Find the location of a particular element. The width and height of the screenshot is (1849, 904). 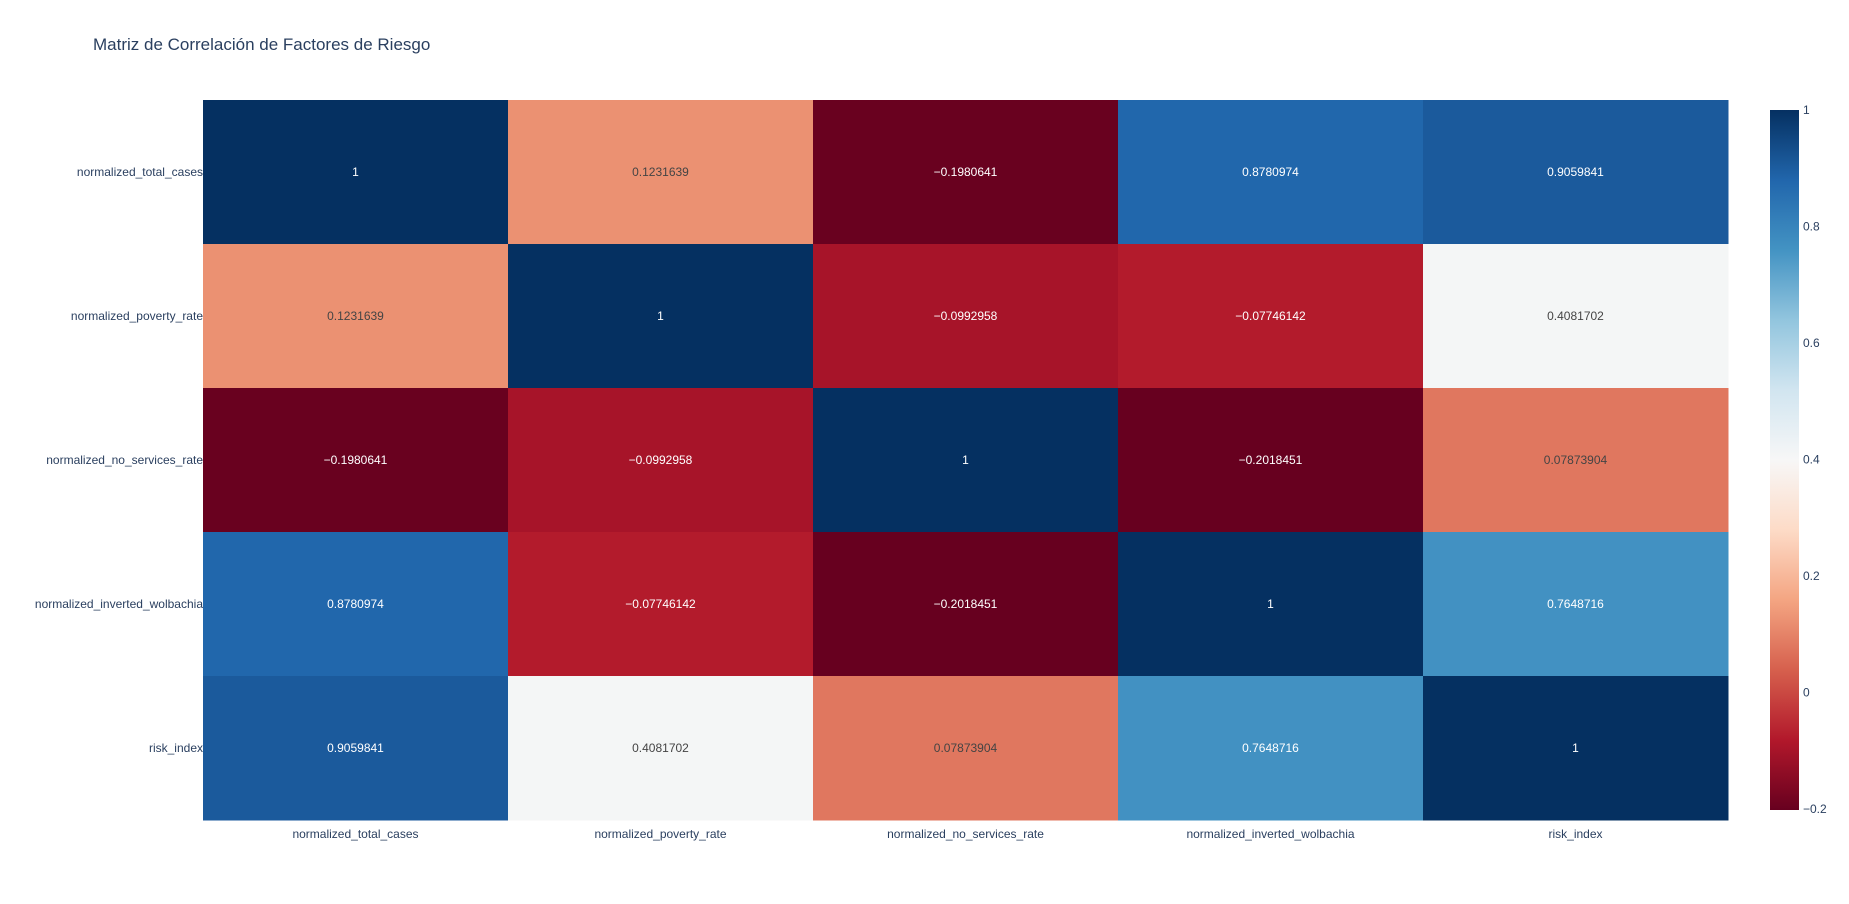

x-tick-label: risk_index is located at coordinates (1575, 834).